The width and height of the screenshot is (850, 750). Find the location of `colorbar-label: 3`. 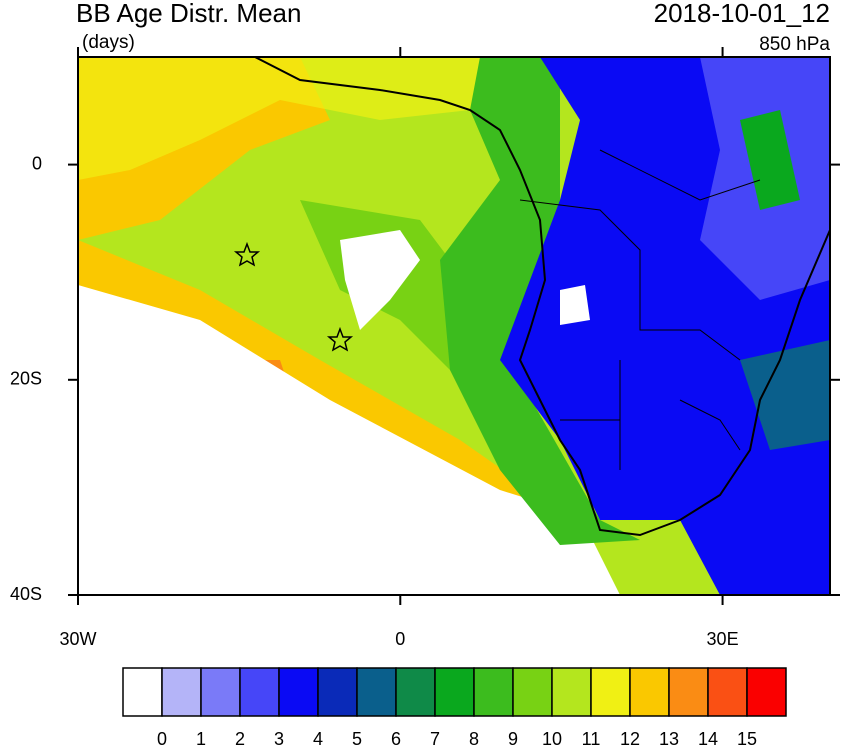

colorbar-label: 3 is located at coordinates (279, 739).